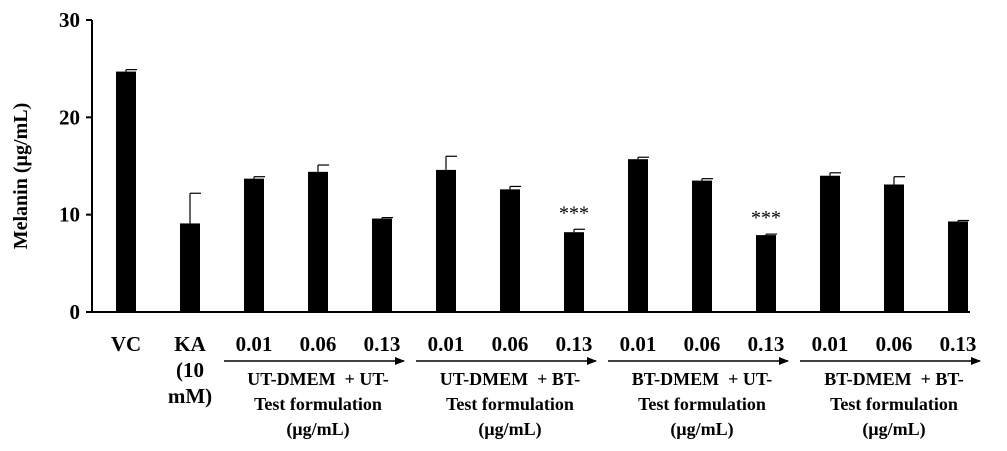  I want to click on x-tick-label: VC, so click(126, 344).